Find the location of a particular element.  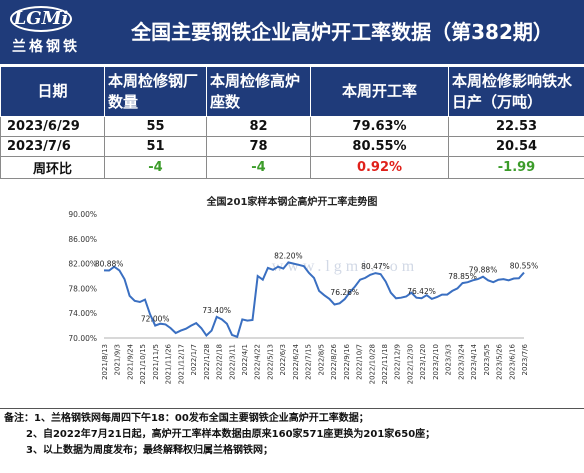

x-tick-label: 2023/1/20 is located at coordinates (423, 362).